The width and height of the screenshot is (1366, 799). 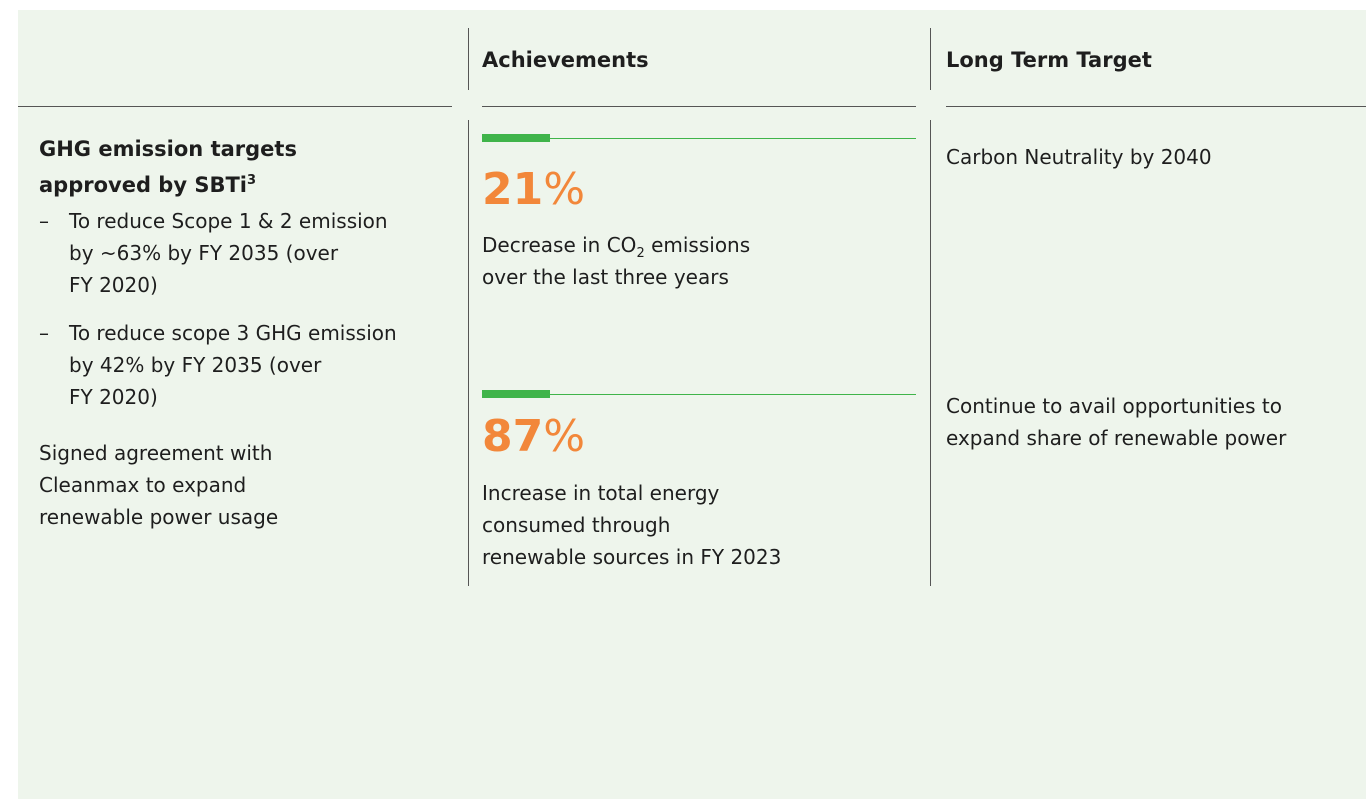 I want to click on stat: 21%, so click(x=533, y=190).